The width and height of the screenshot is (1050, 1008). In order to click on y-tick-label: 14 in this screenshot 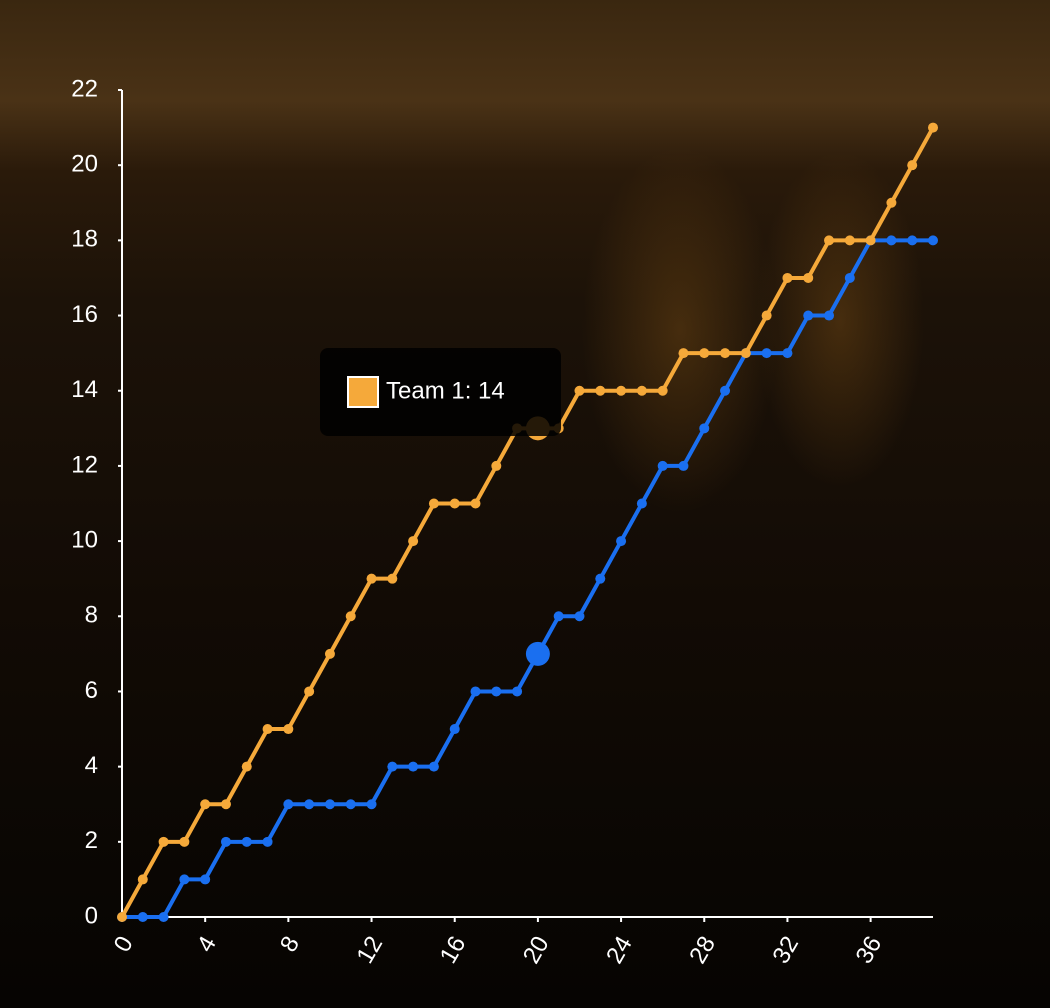, I will do `click(84, 389)`.